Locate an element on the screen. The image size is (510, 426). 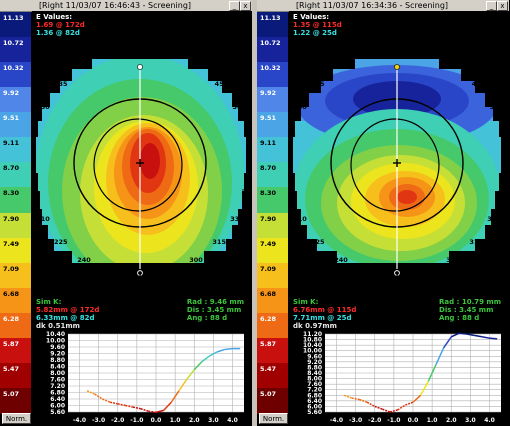
angle-label: 30 is located at coordinates (237, 107).